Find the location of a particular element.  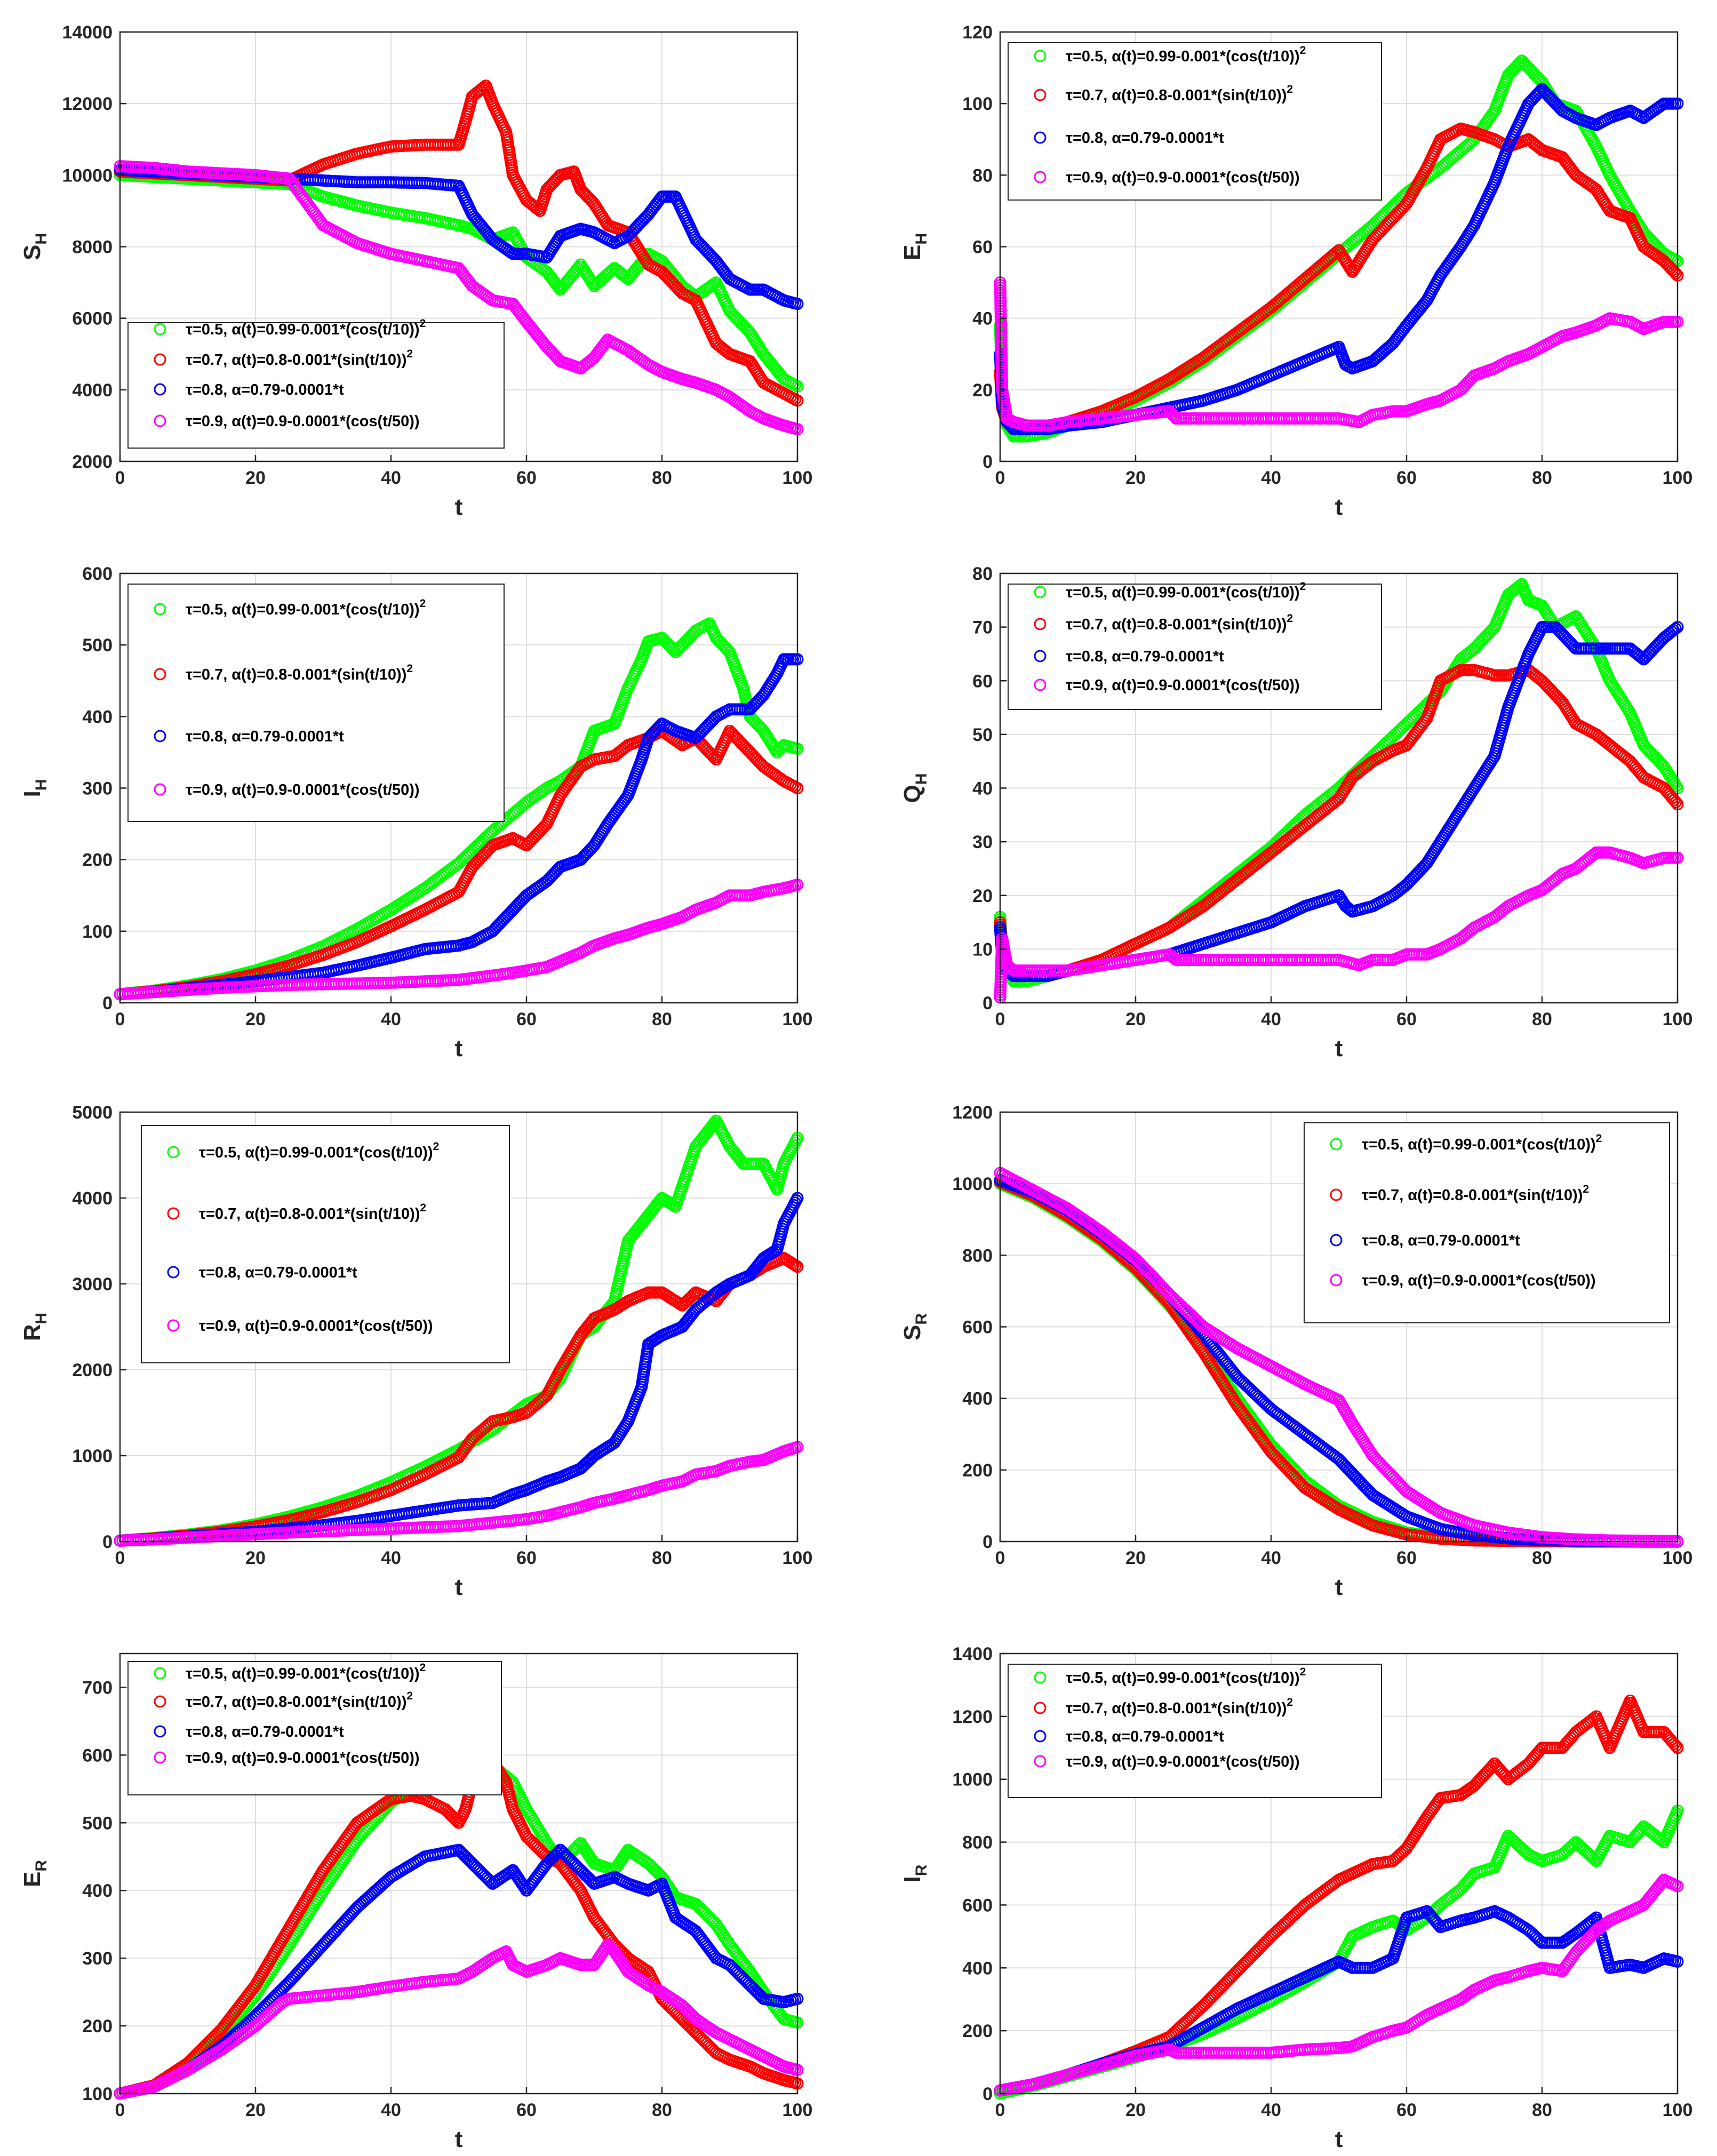

panel3-ytick-label-400: 400 is located at coordinates (97, 717).